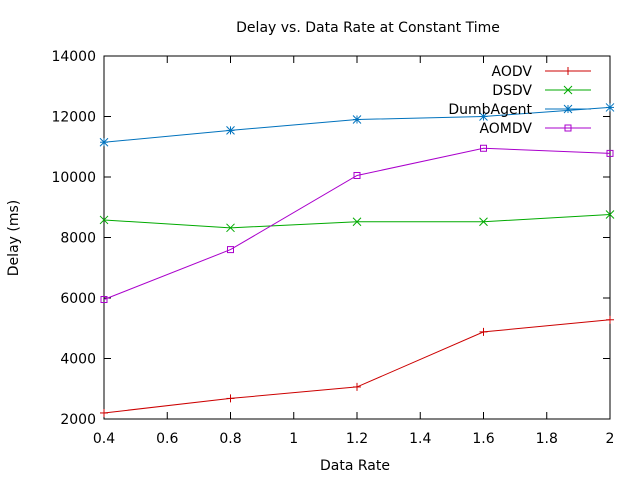 Image resolution: width=640 pixels, height=480 pixels. What do you see at coordinates (357, 439) in the screenshot?
I see `x-tick-label: 1.2` at bounding box center [357, 439].